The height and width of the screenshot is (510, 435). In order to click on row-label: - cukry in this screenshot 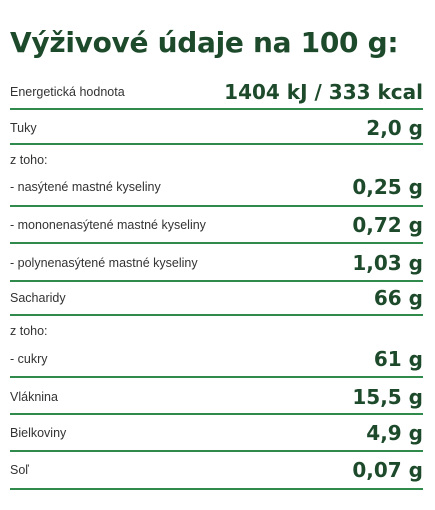, I will do `click(29, 359)`.